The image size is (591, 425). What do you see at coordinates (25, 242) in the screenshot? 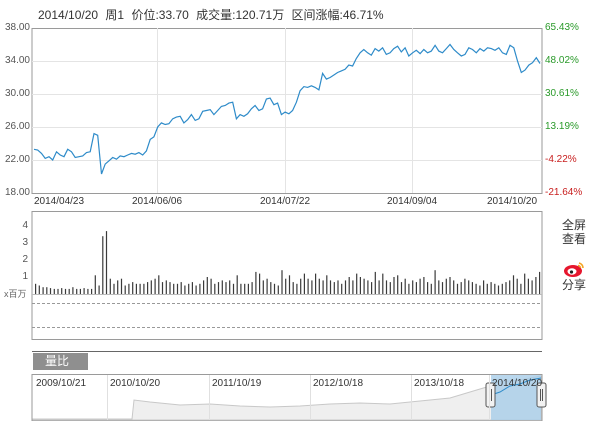
I see `volume-tick-label: 3` at bounding box center [25, 242].